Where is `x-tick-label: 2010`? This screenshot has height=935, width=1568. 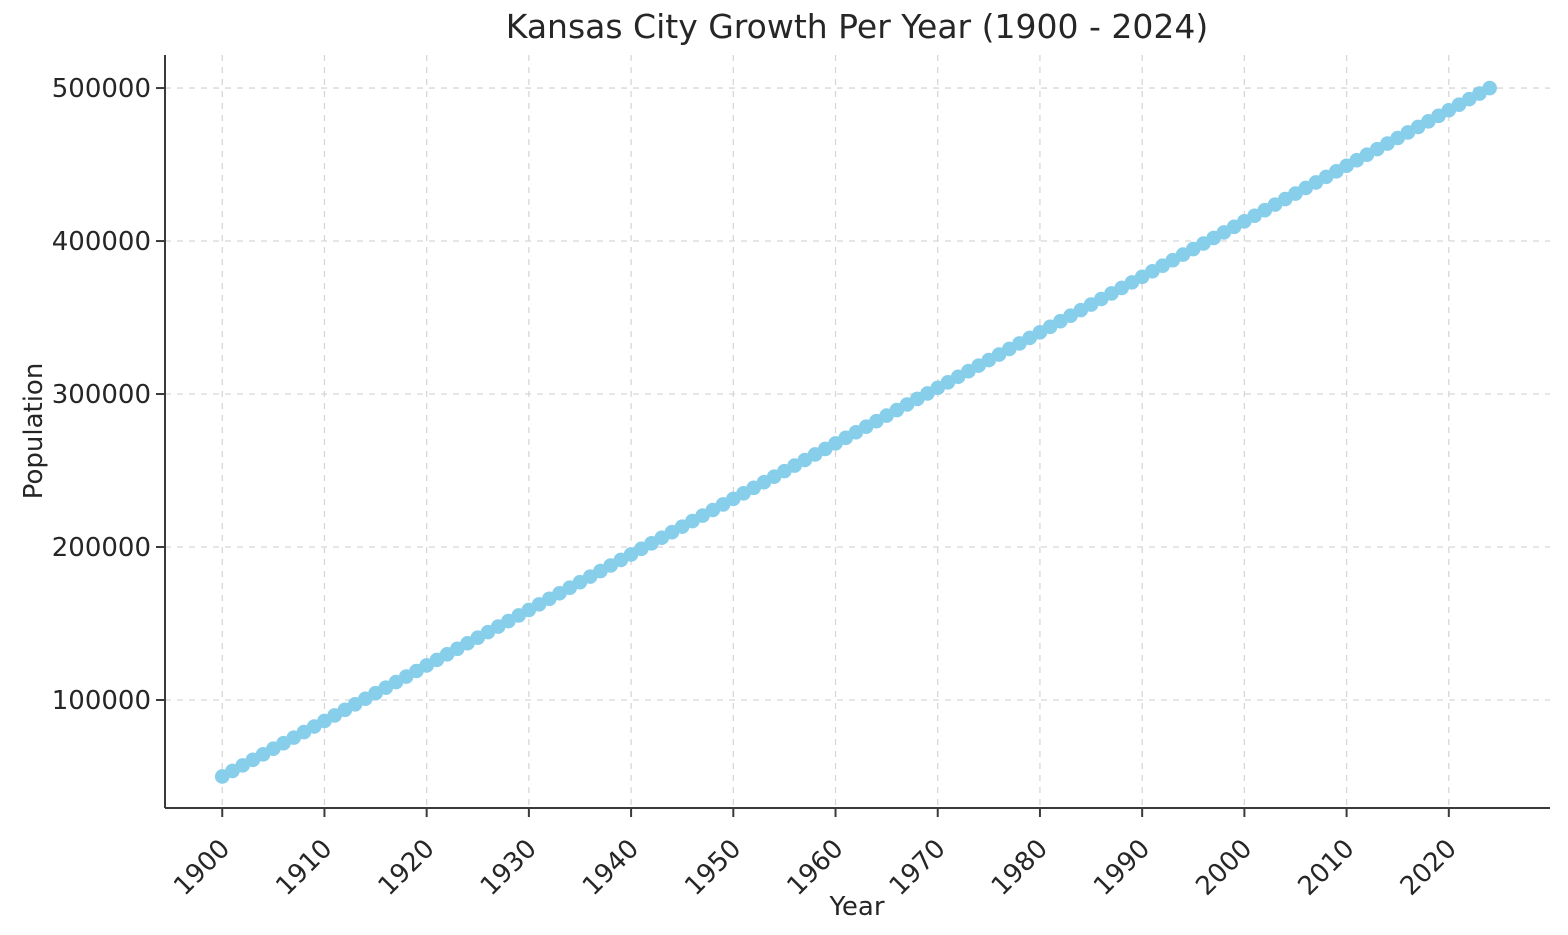
x-tick-label: 2010 is located at coordinates (1327, 868).